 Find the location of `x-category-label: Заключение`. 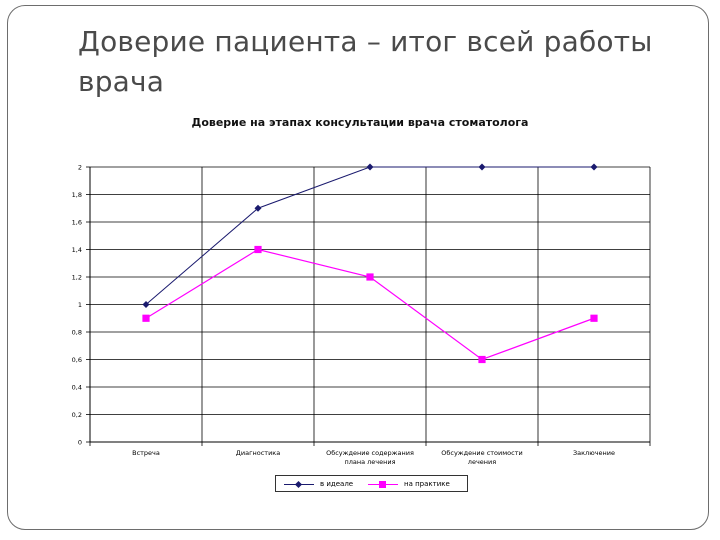

x-category-label: Заключение is located at coordinates (594, 453).